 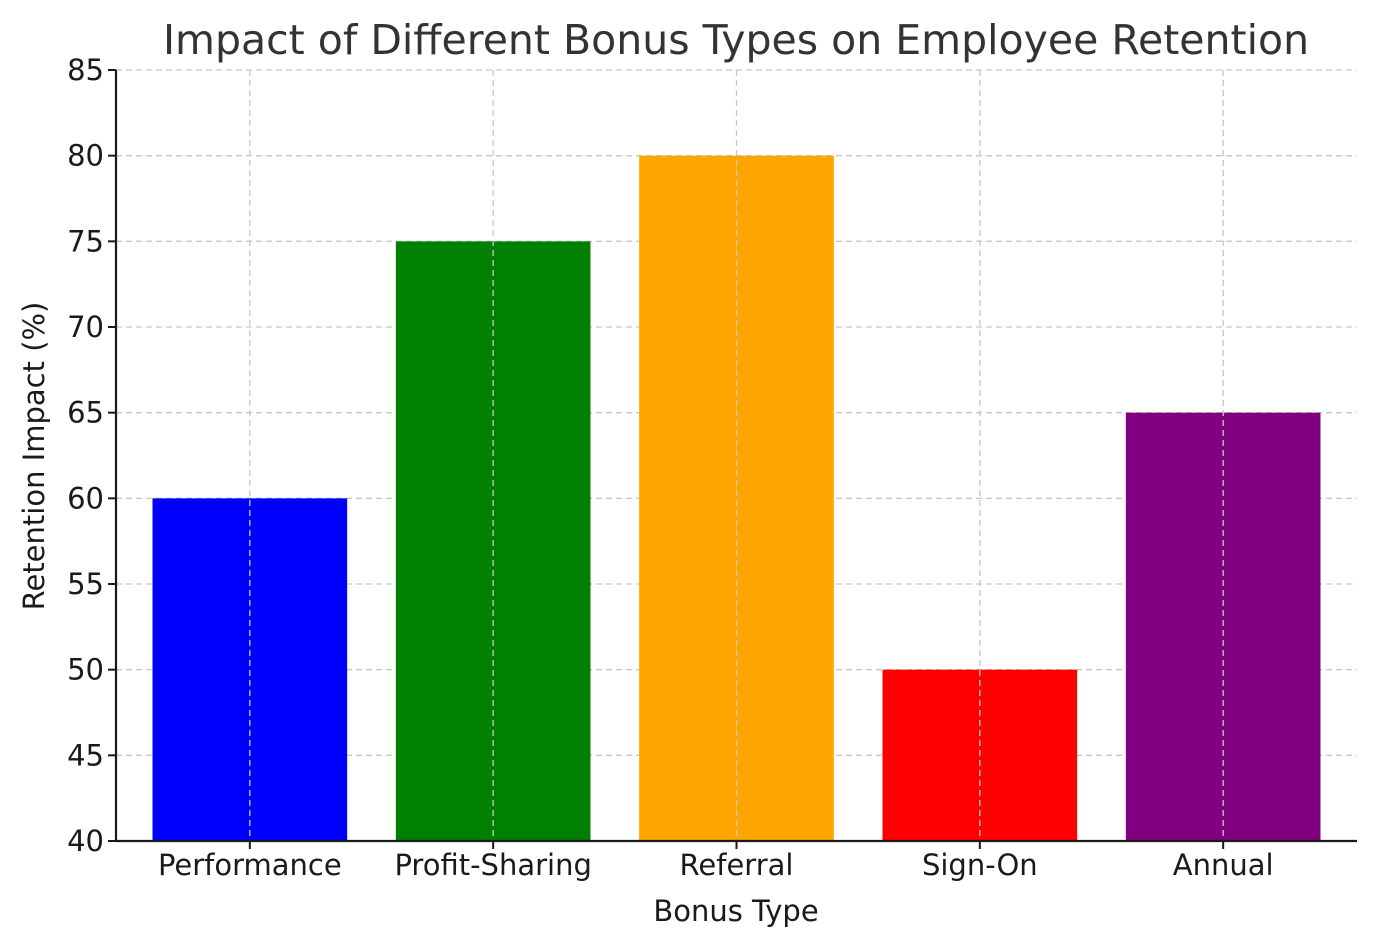 I want to click on y-tick-label: 60, so click(x=85, y=498).